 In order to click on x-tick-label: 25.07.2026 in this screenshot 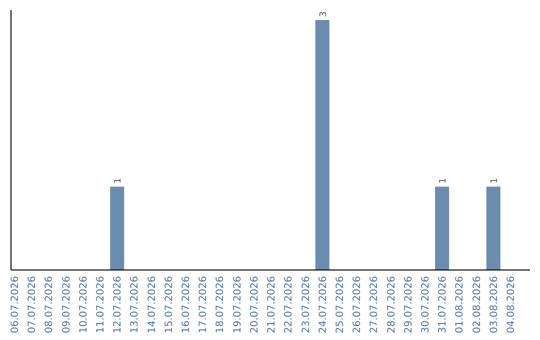, I will do `click(340, 305)`.